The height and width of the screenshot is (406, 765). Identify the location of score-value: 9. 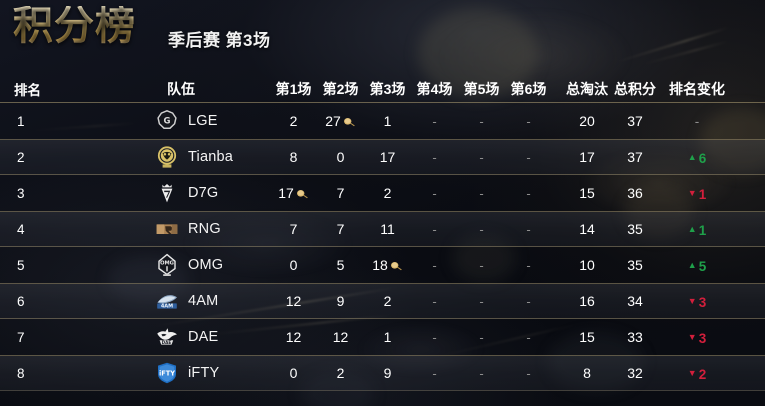
(340, 301).